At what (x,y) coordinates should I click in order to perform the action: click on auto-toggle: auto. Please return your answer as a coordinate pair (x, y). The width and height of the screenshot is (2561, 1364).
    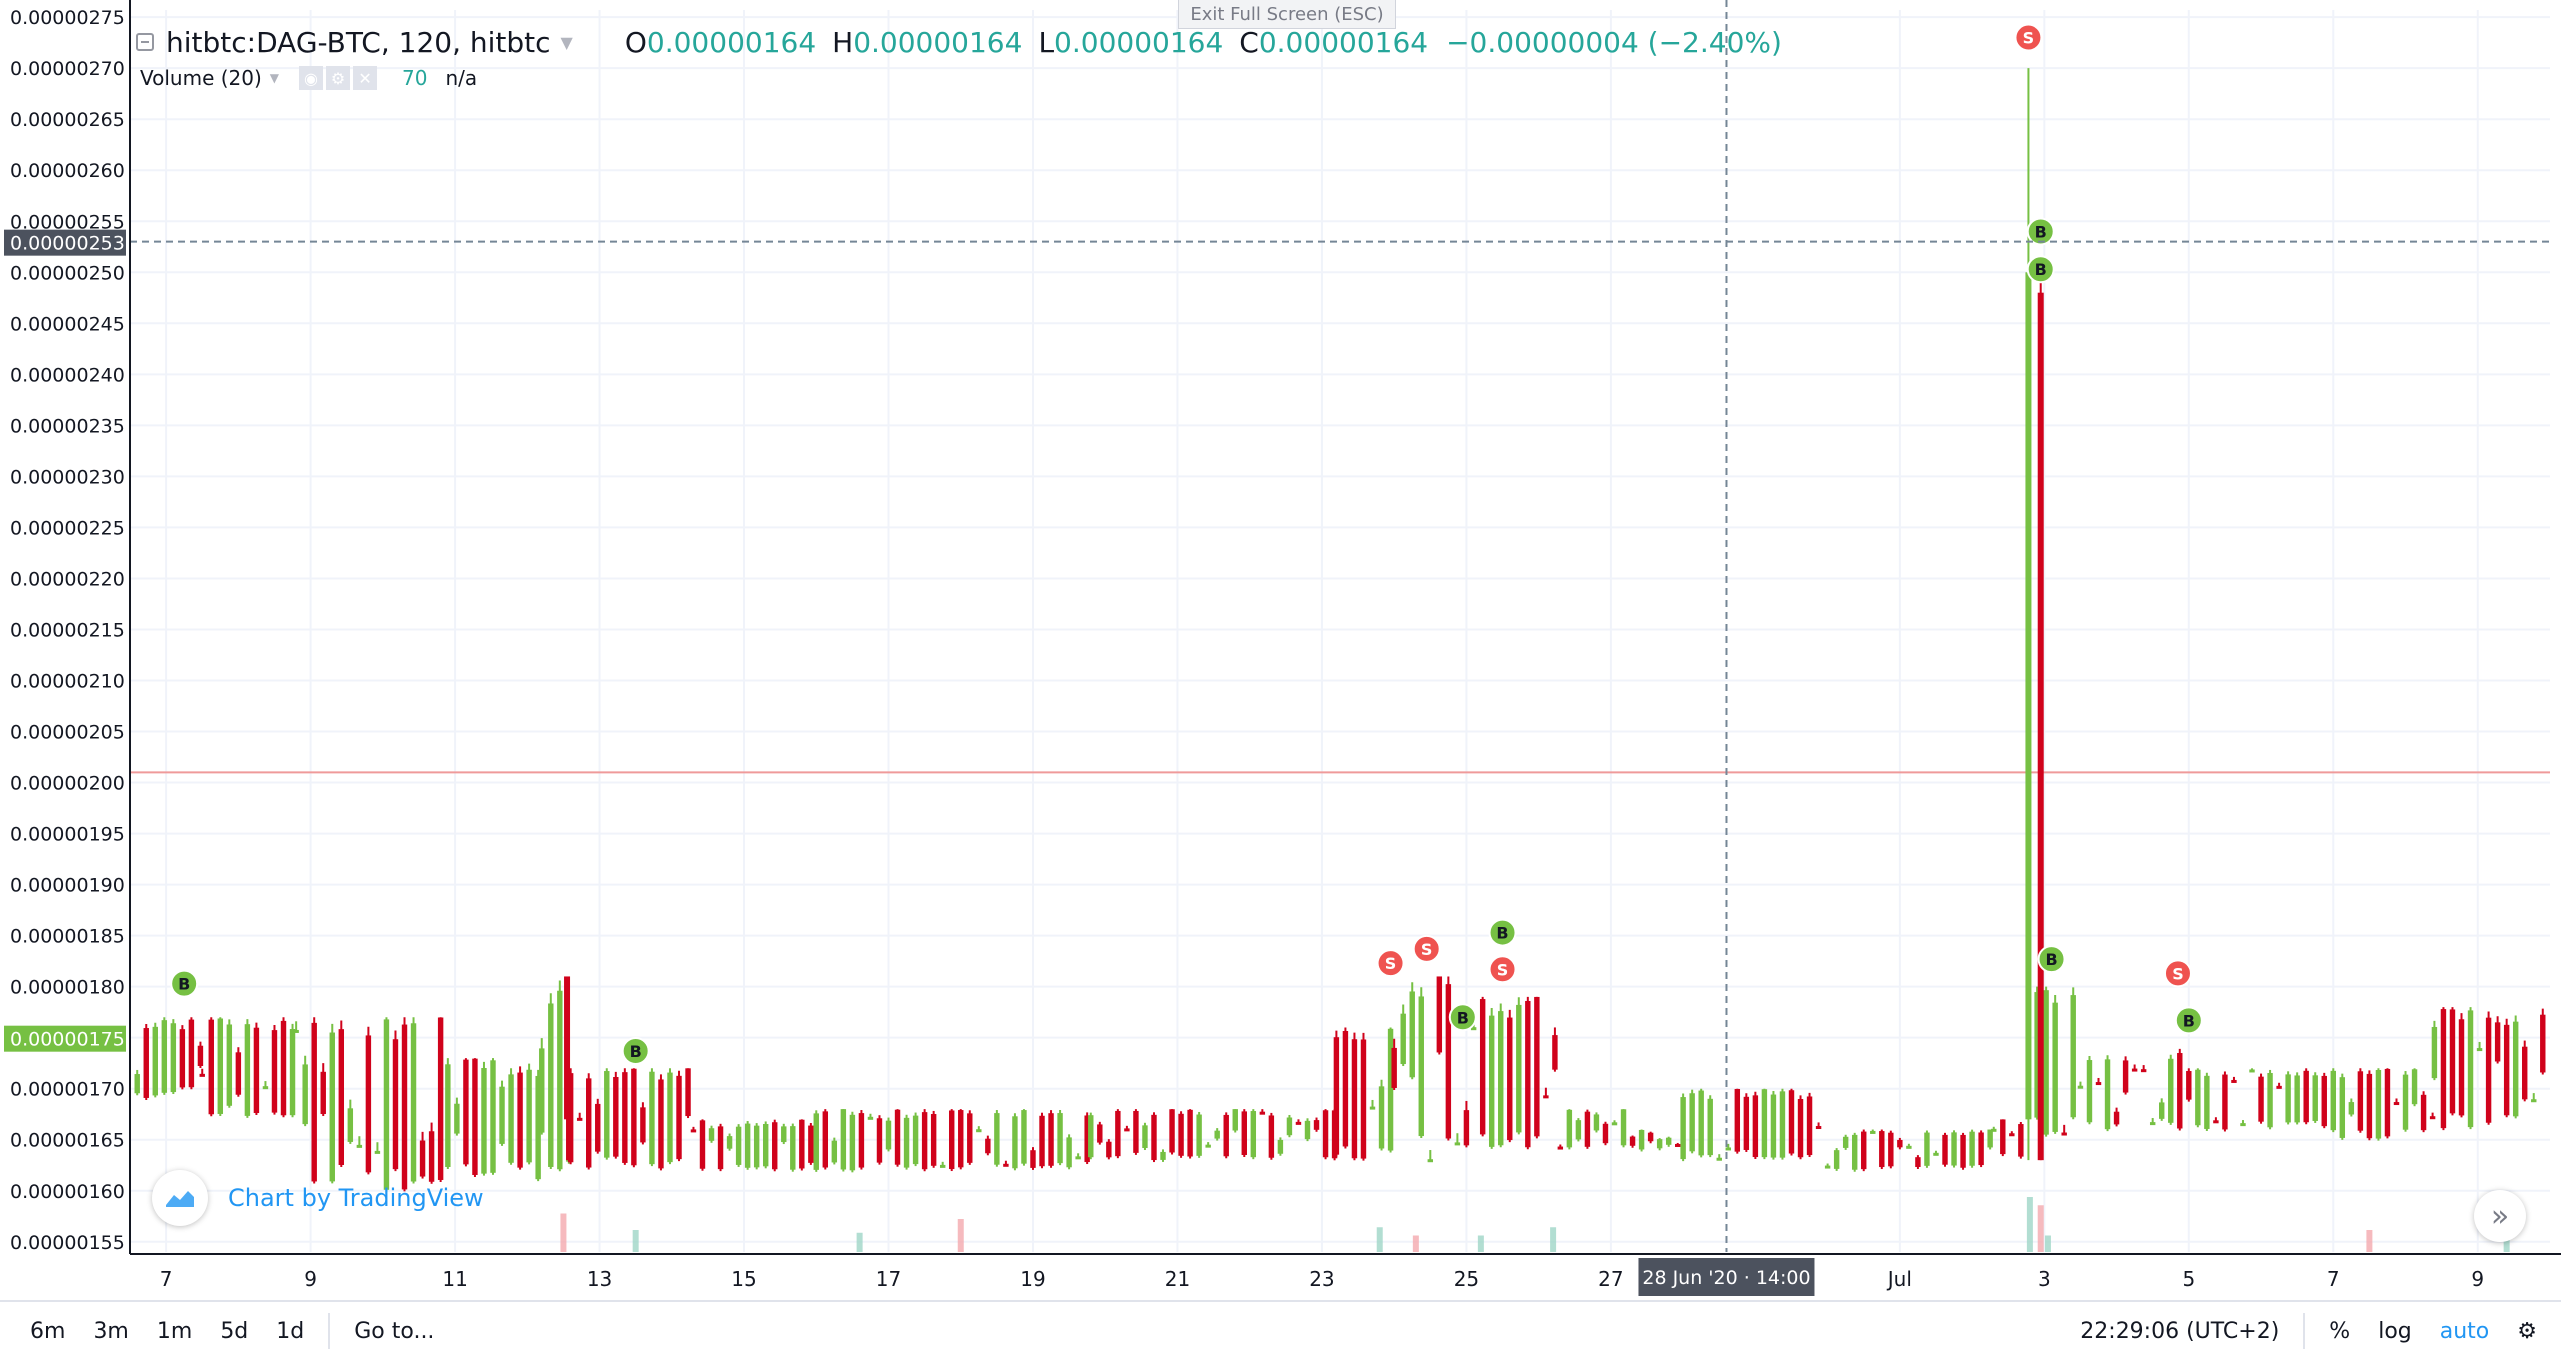
    Looking at the image, I should click on (2464, 1331).